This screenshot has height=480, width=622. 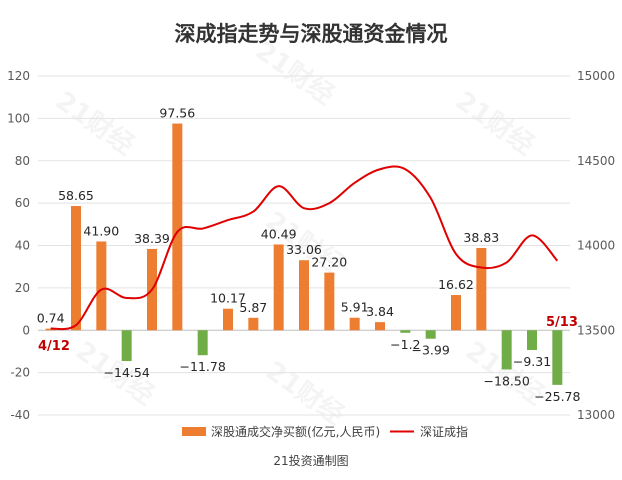 What do you see at coordinates (355, 307) in the screenshot?
I see `bar-value-label: 5.91` at bounding box center [355, 307].